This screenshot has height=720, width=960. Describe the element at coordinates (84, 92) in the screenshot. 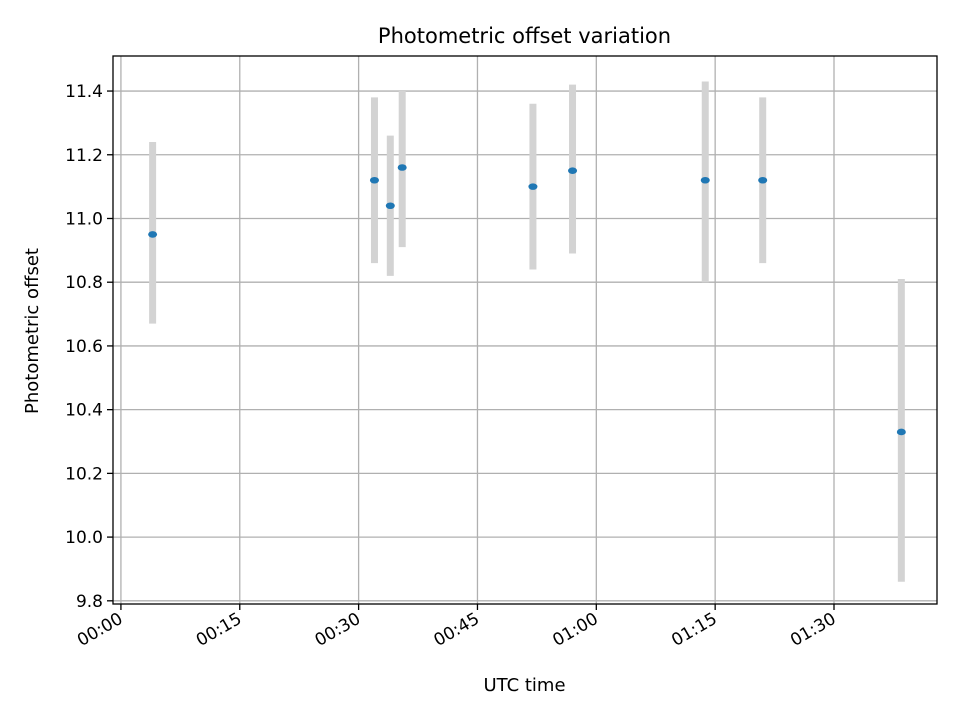

I see `y-tick-label: 11.4` at that location.